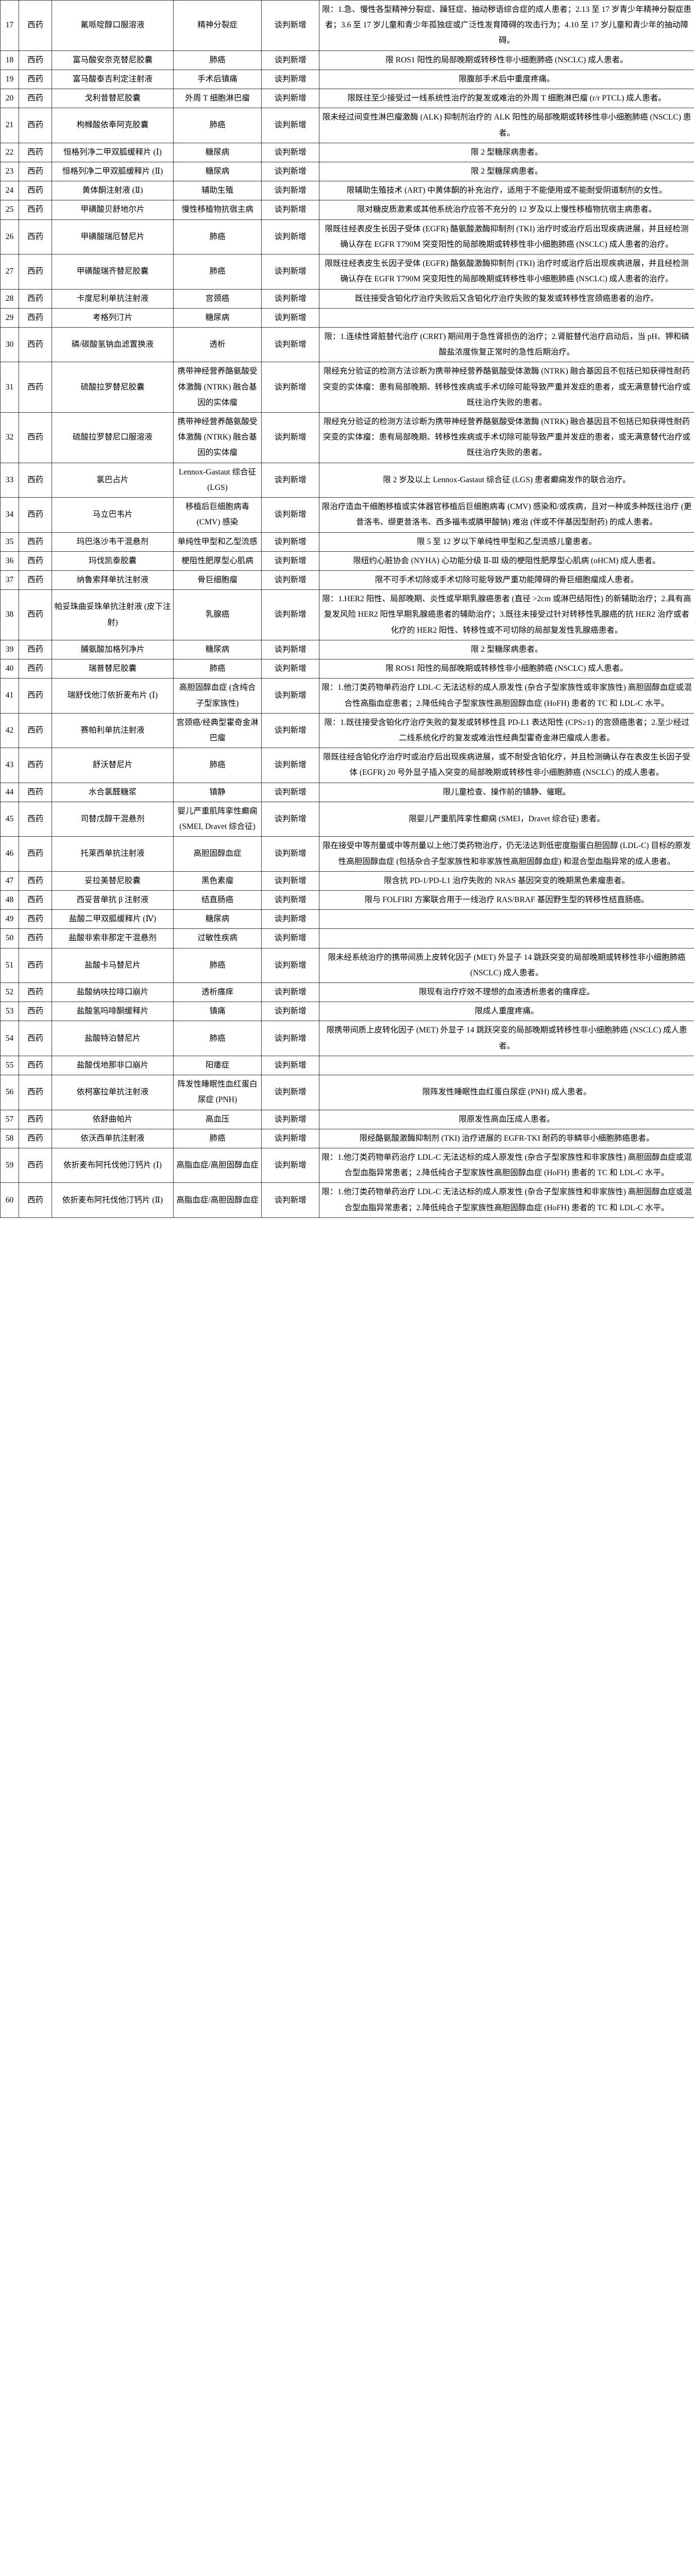  Describe the element at coordinates (9, 237) in the screenshot. I see `row-index-cell: 26` at that location.